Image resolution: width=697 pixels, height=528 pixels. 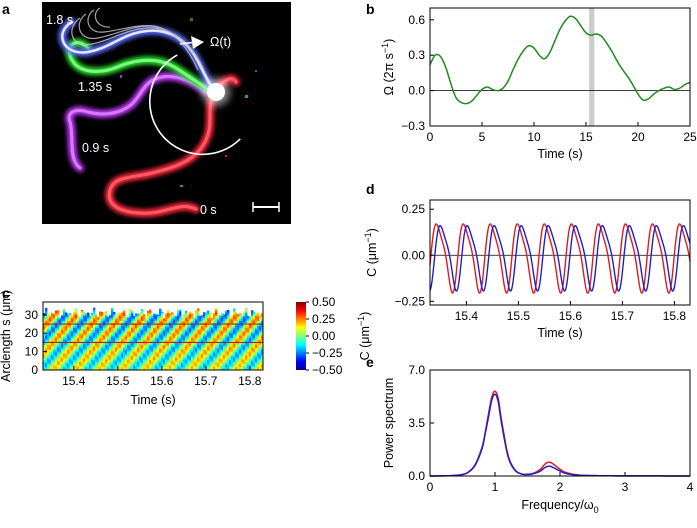 I want to click on plot-frame, so click(x=560, y=67).